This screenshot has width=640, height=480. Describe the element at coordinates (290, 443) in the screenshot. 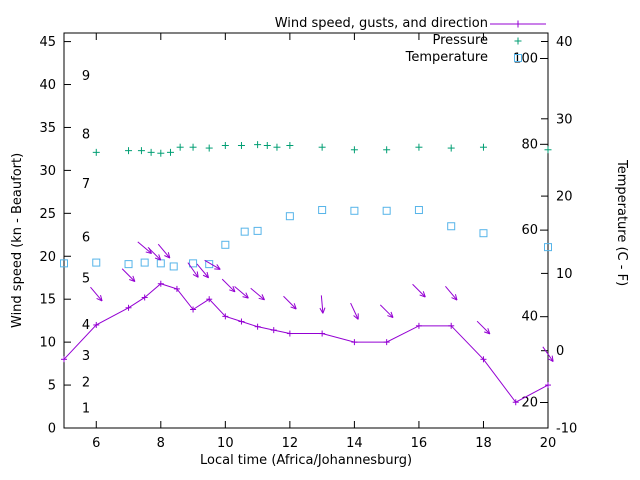

I see `svg-text: 12` at that location.